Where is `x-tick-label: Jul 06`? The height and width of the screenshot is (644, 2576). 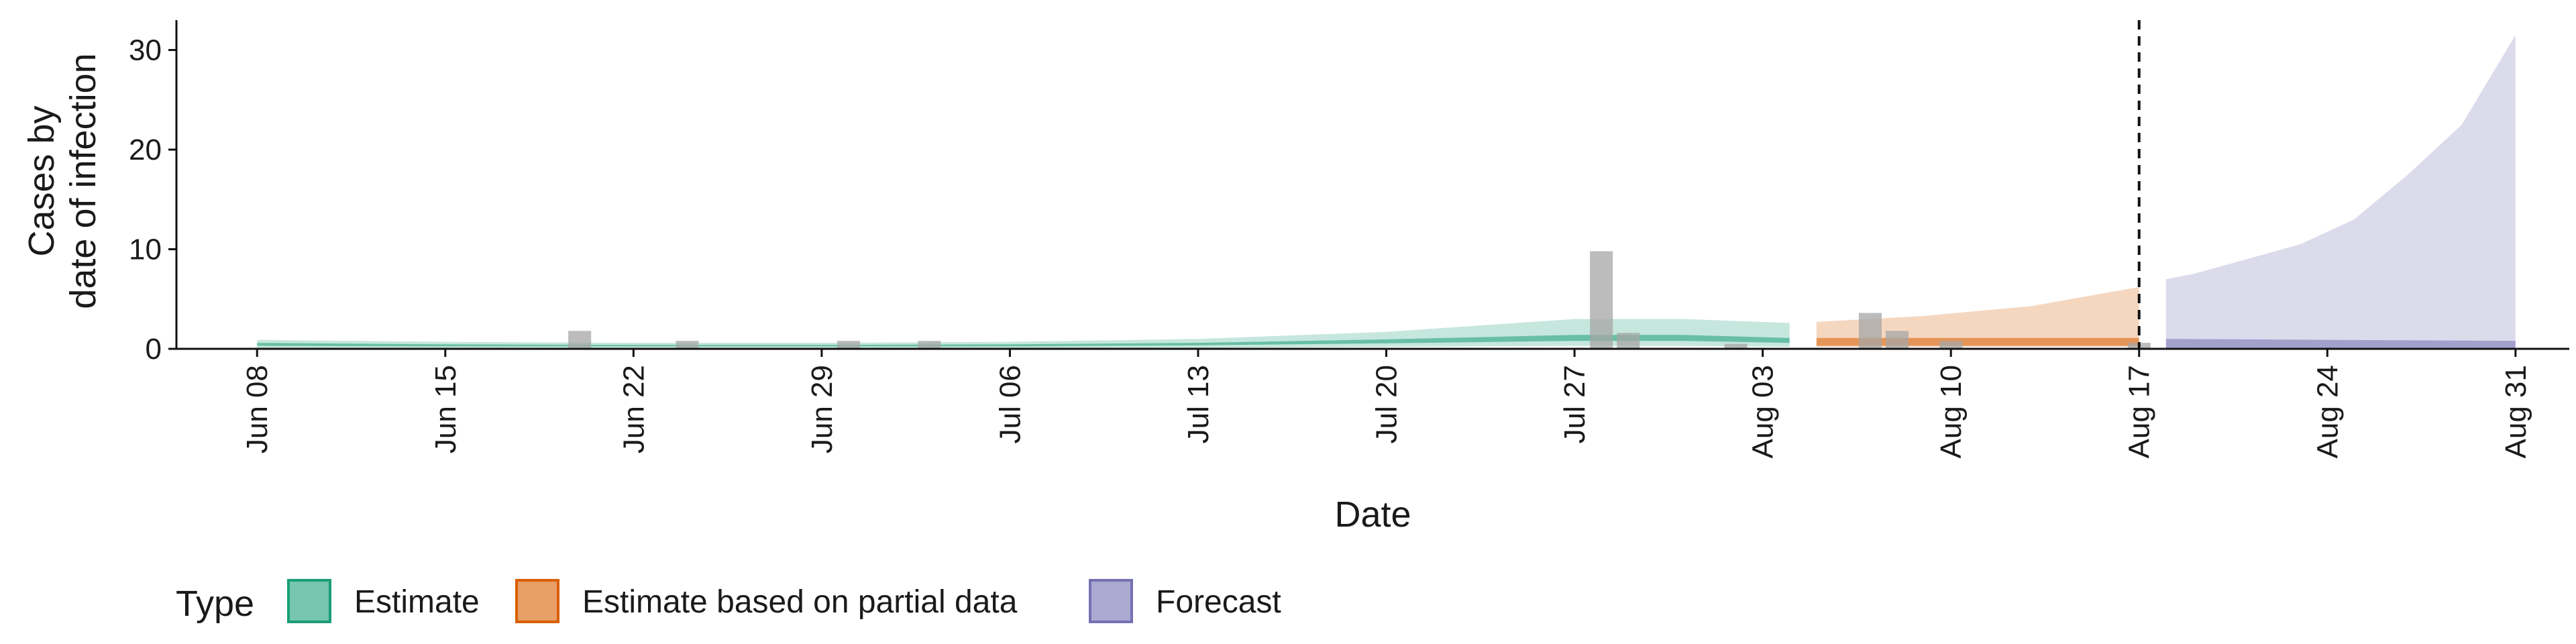
x-tick-label: Jul 06 is located at coordinates (1010, 404).